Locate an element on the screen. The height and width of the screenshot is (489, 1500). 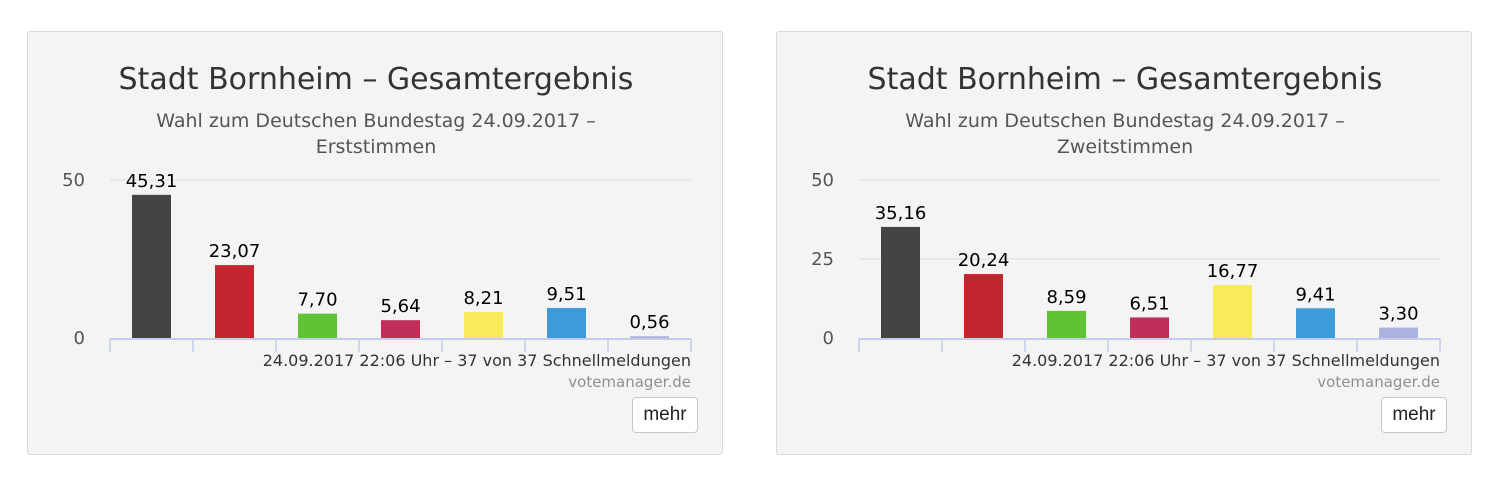
data-label: 9,41 is located at coordinates (1315, 294).